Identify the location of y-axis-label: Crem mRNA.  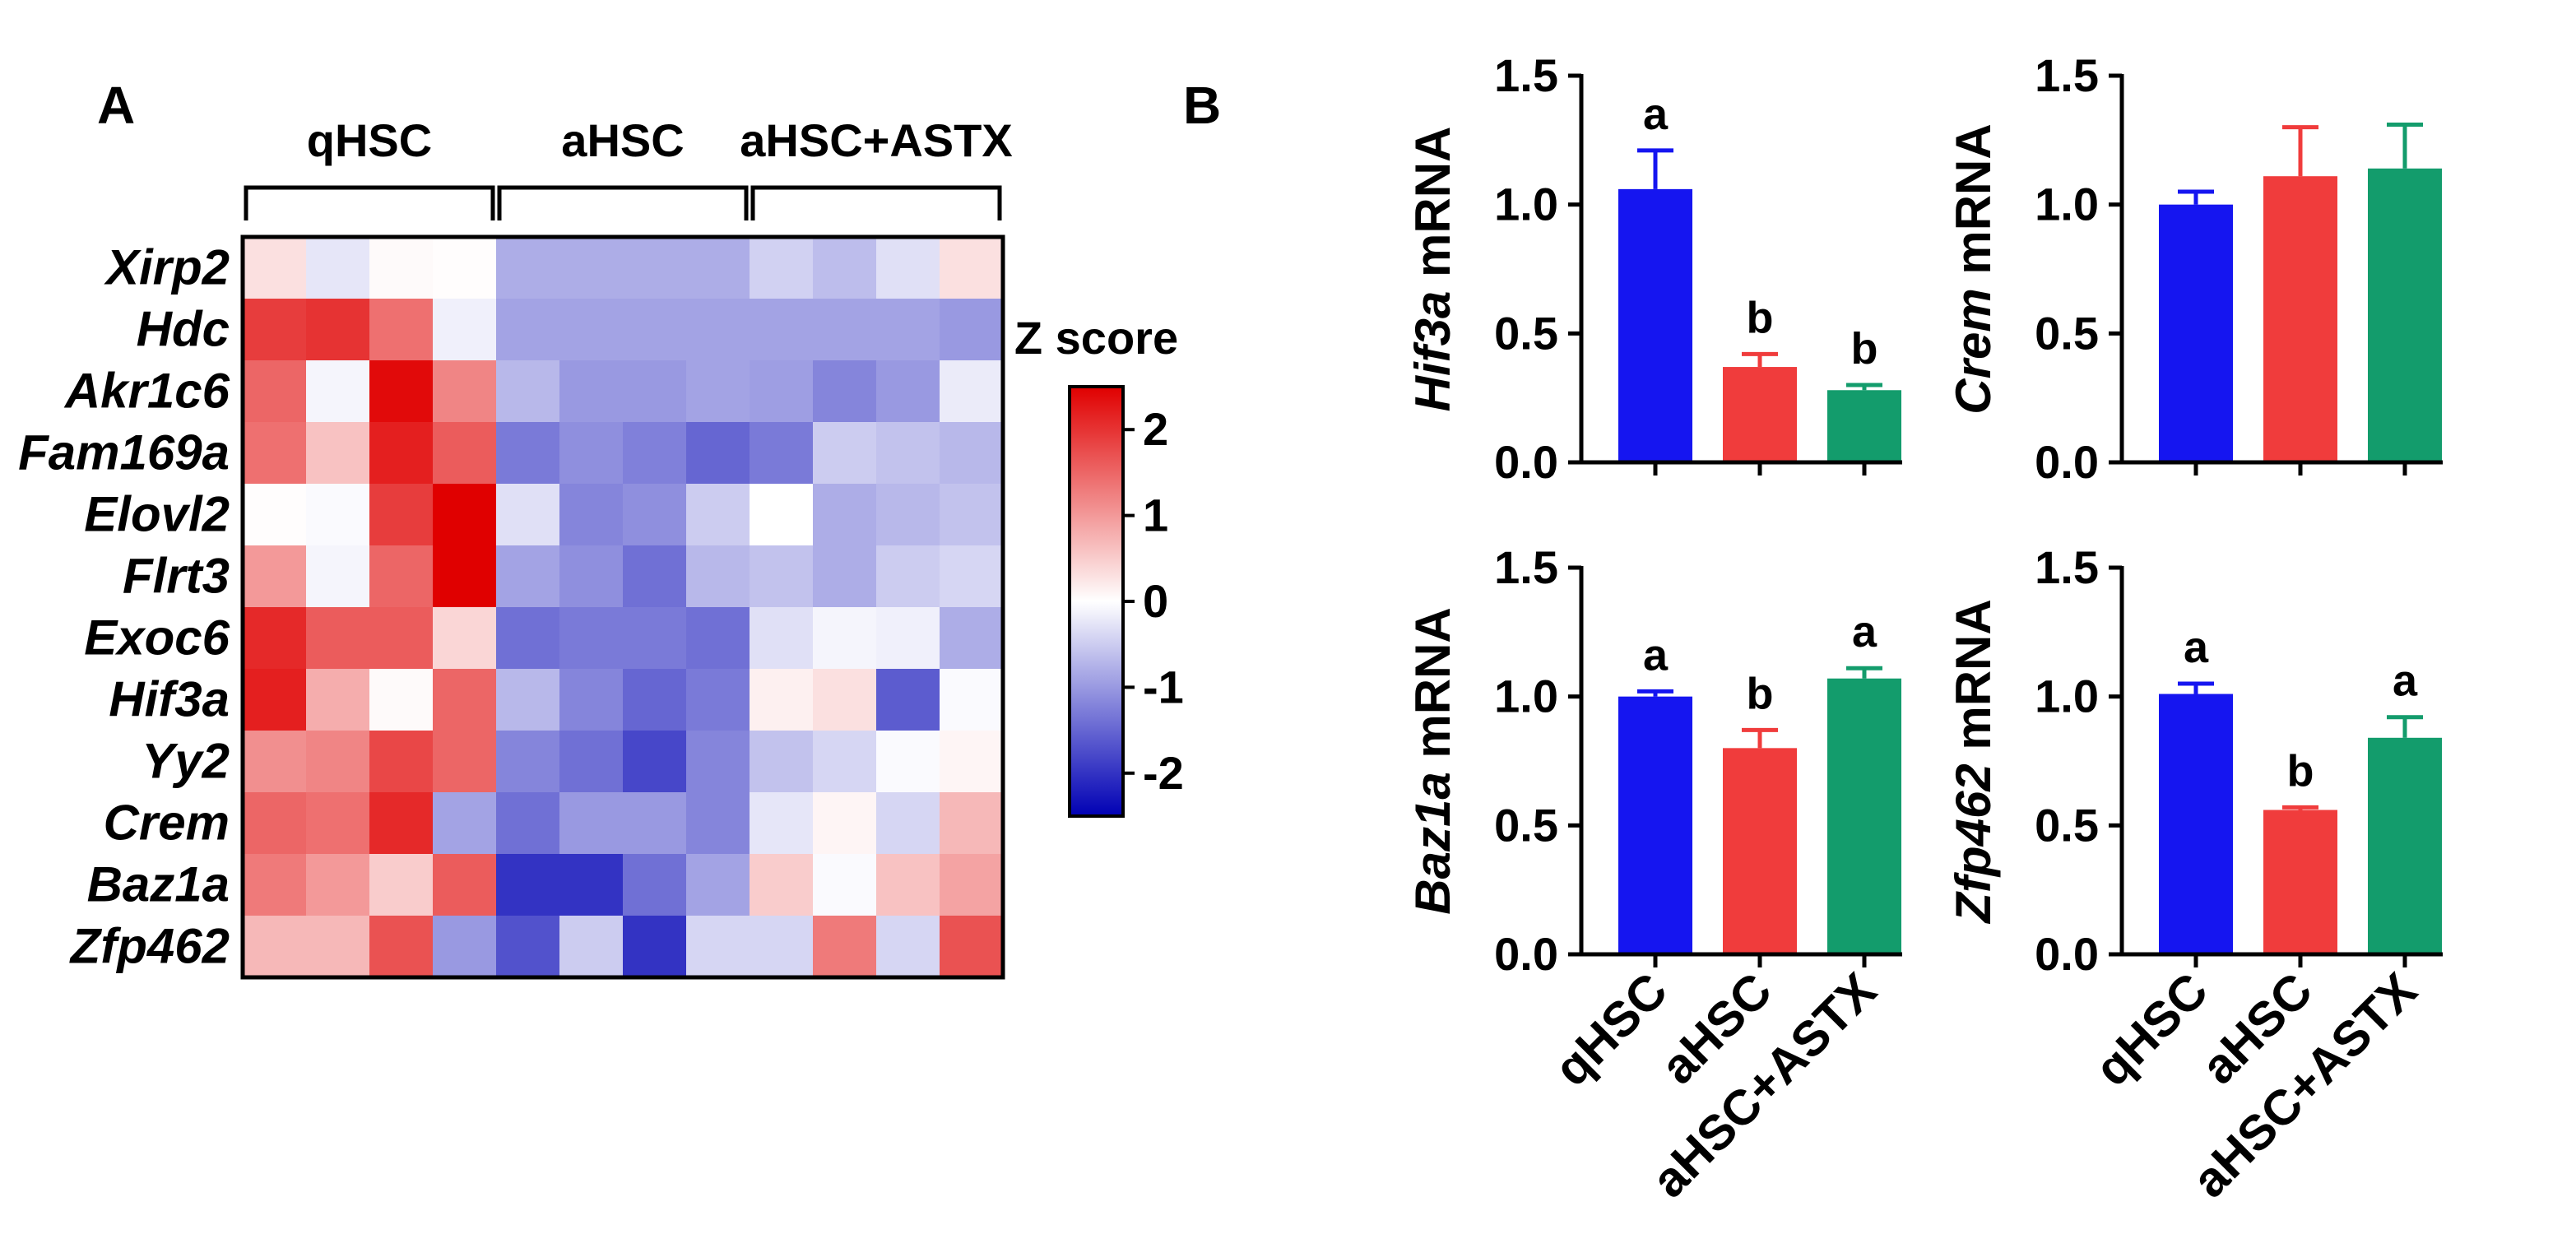
(1974, 268).